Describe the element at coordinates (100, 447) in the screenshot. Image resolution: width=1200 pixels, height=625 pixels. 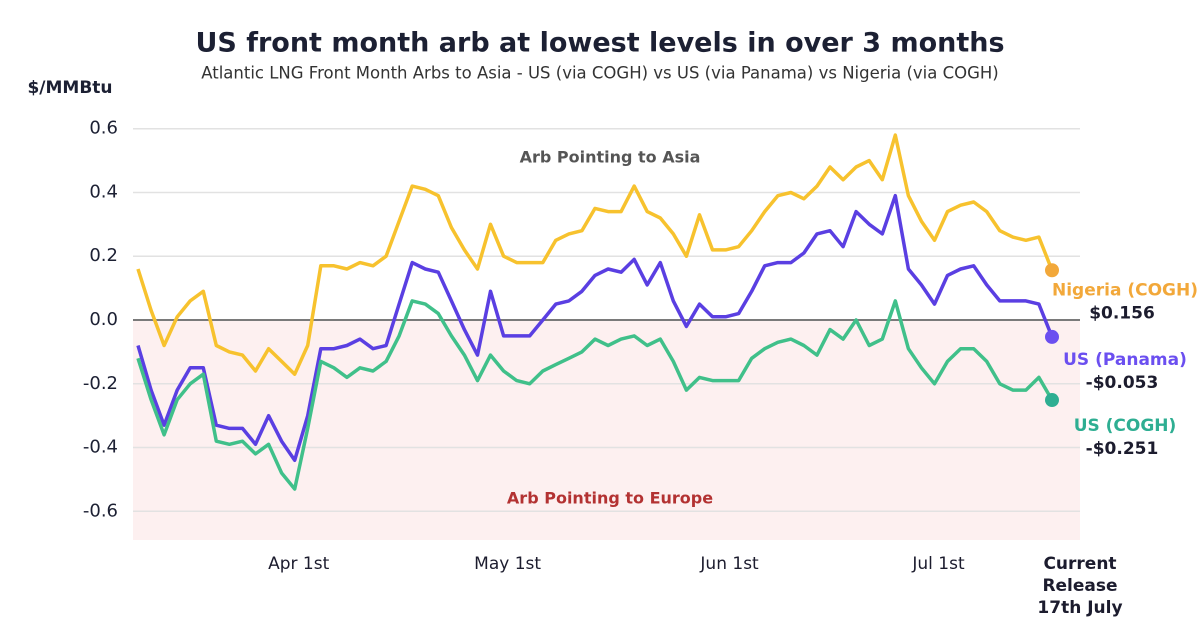
I see `y-tick-label: -0.4` at that location.